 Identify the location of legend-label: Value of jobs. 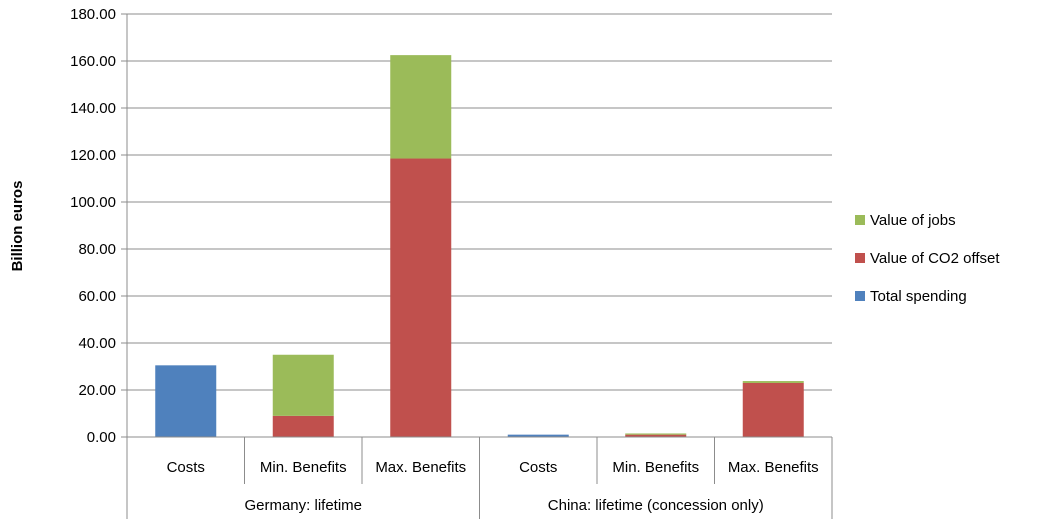
(913, 220).